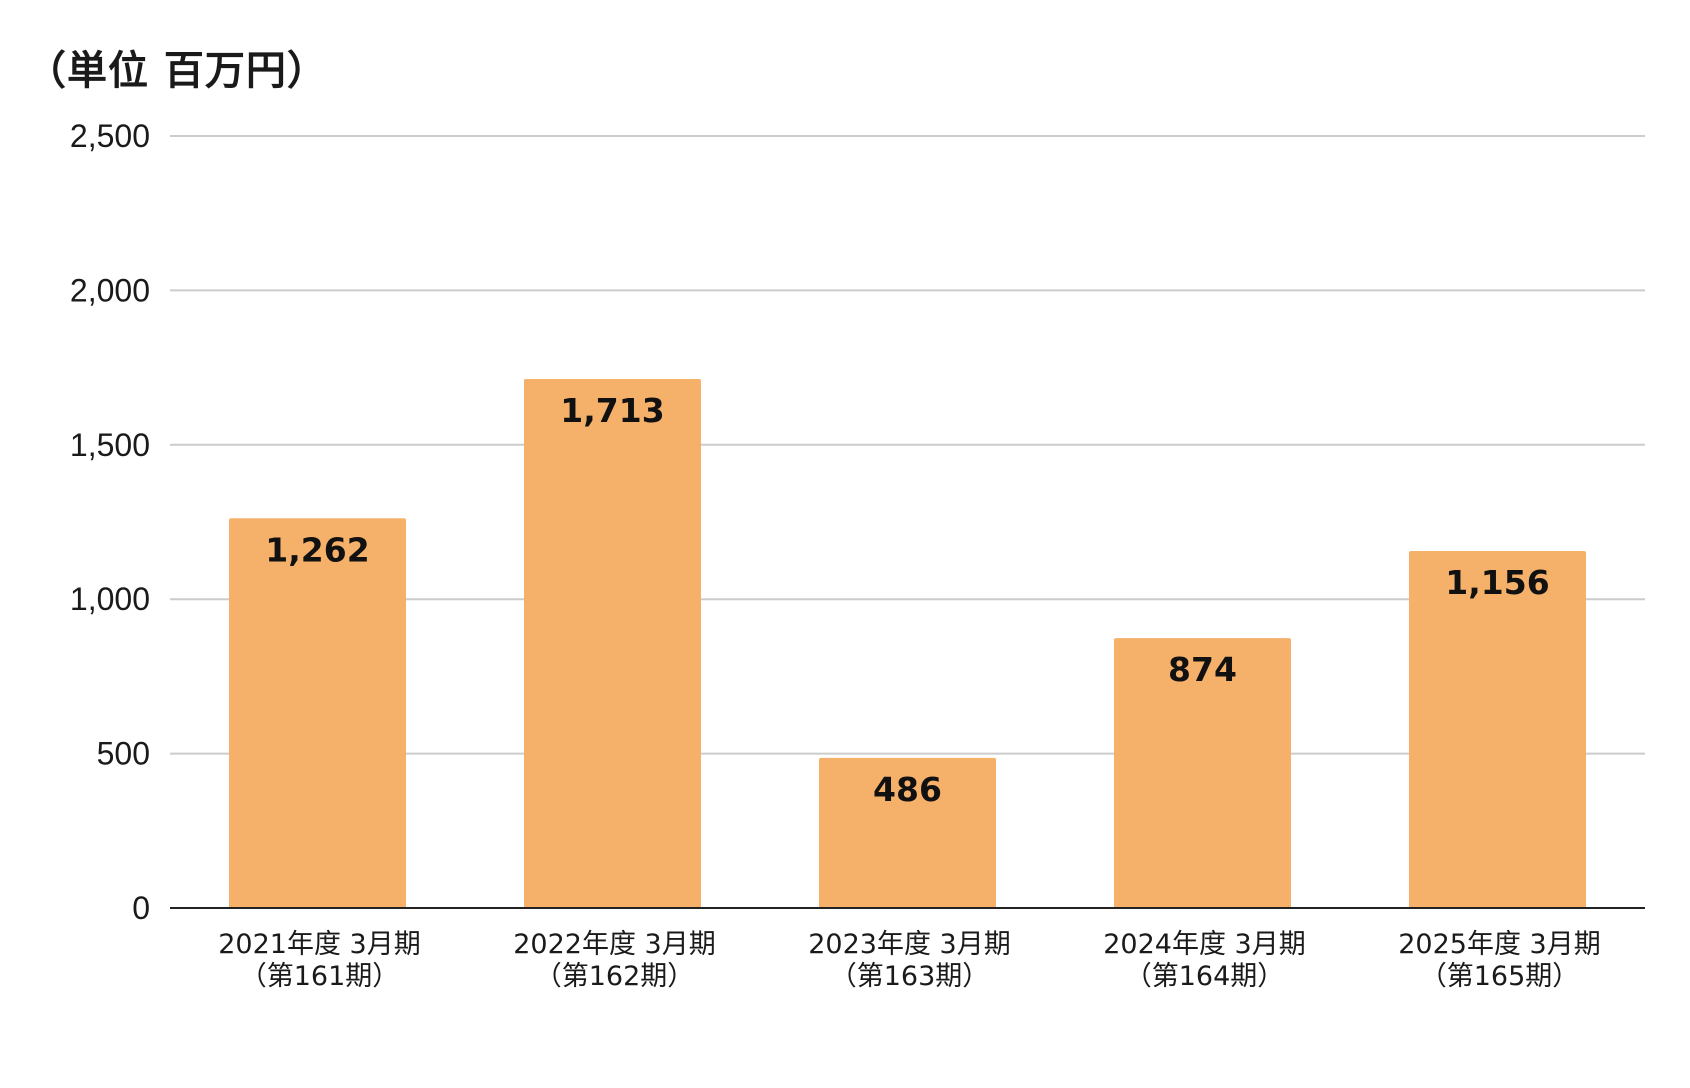 The width and height of the screenshot is (1690, 1088). What do you see at coordinates (1205, 976) in the screenshot?
I see `x-category-label: （第164期）` at bounding box center [1205, 976].